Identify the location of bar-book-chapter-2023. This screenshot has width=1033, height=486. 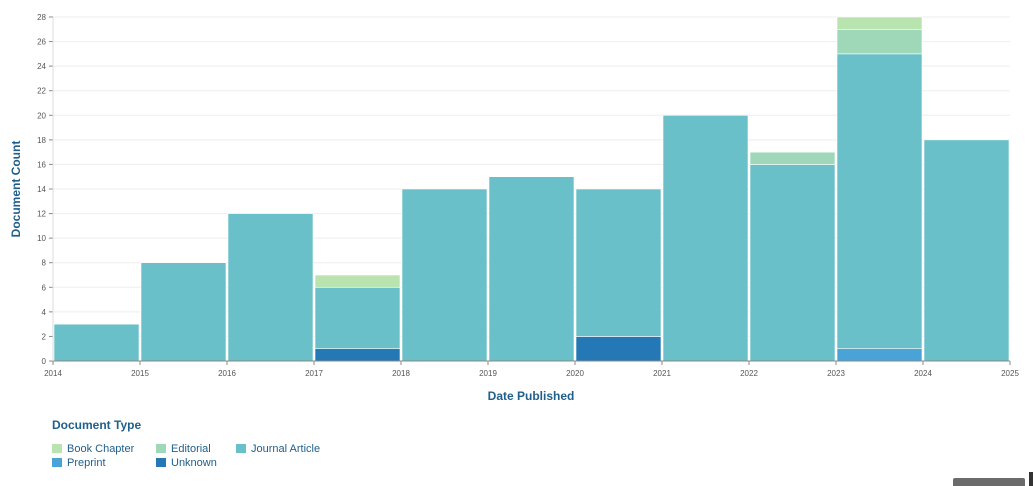
(879, 23).